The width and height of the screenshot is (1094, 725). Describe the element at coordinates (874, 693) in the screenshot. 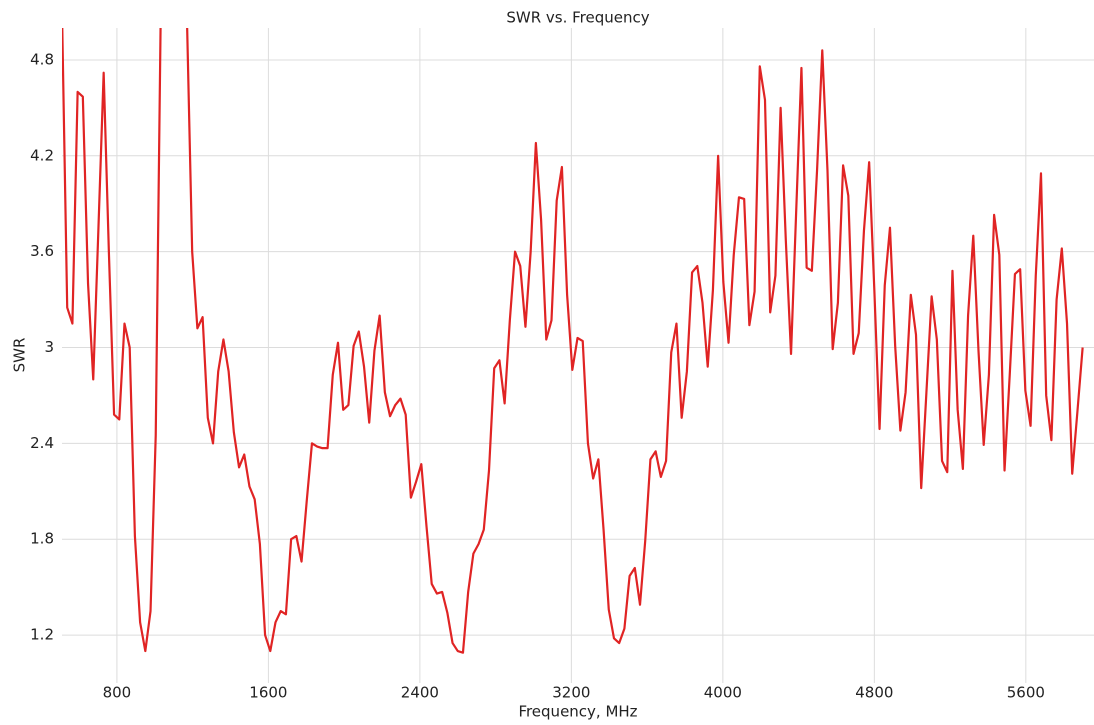

I see `x-tick-label: 4800` at that location.